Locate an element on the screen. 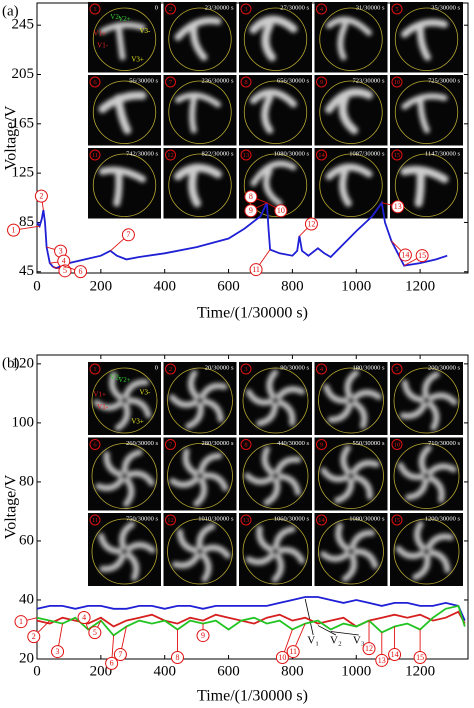  inset-number: 10 is located at coordinates (397, 444).